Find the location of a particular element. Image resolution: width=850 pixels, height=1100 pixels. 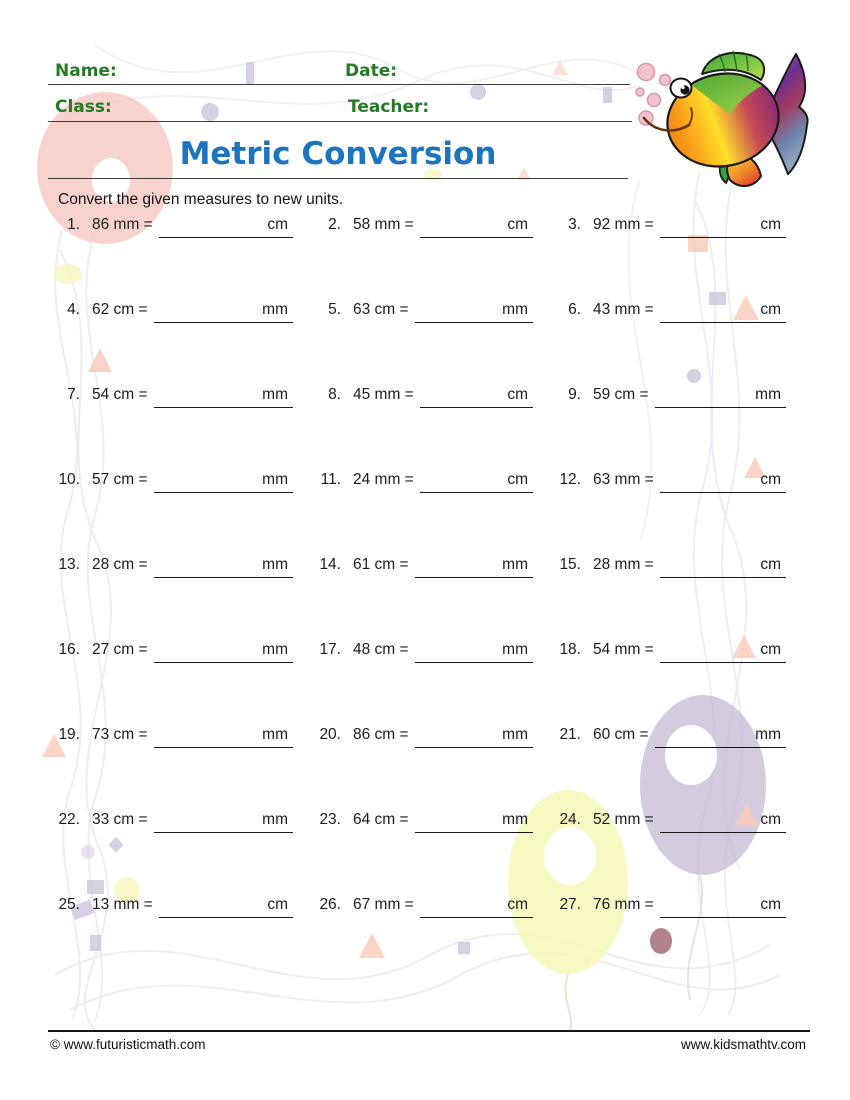

problem-item: 24. 52 mm = cm is located at coordinates (669, 853).